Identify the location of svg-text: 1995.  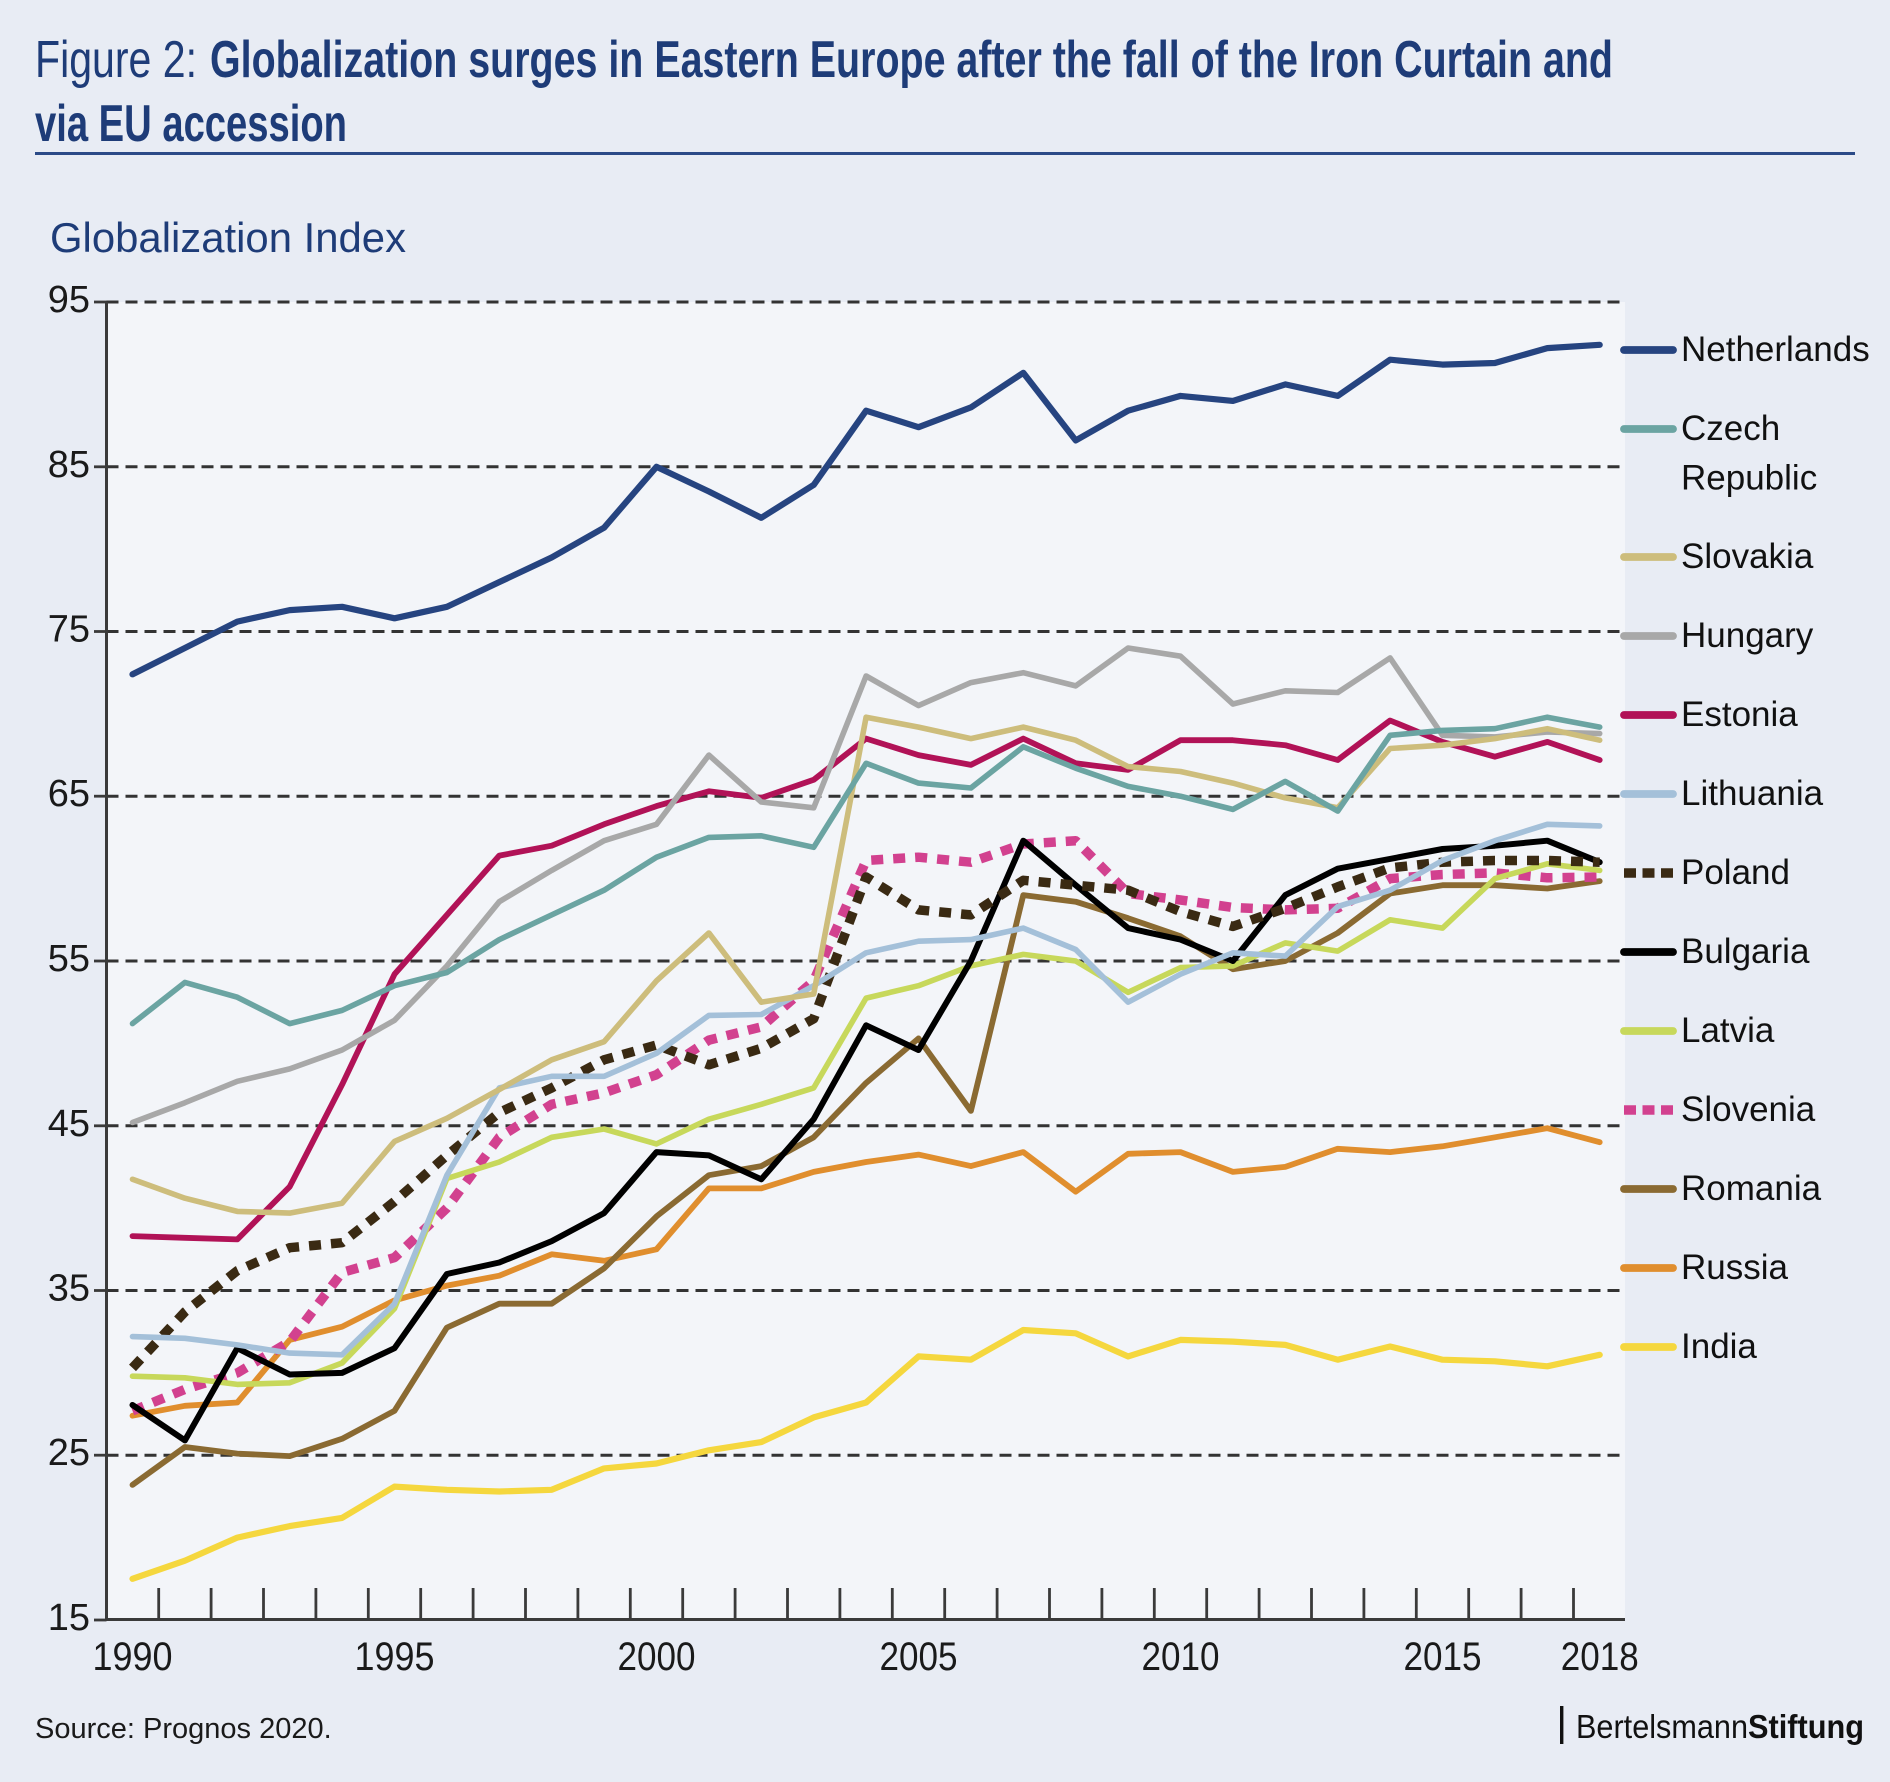
(395, 1657).